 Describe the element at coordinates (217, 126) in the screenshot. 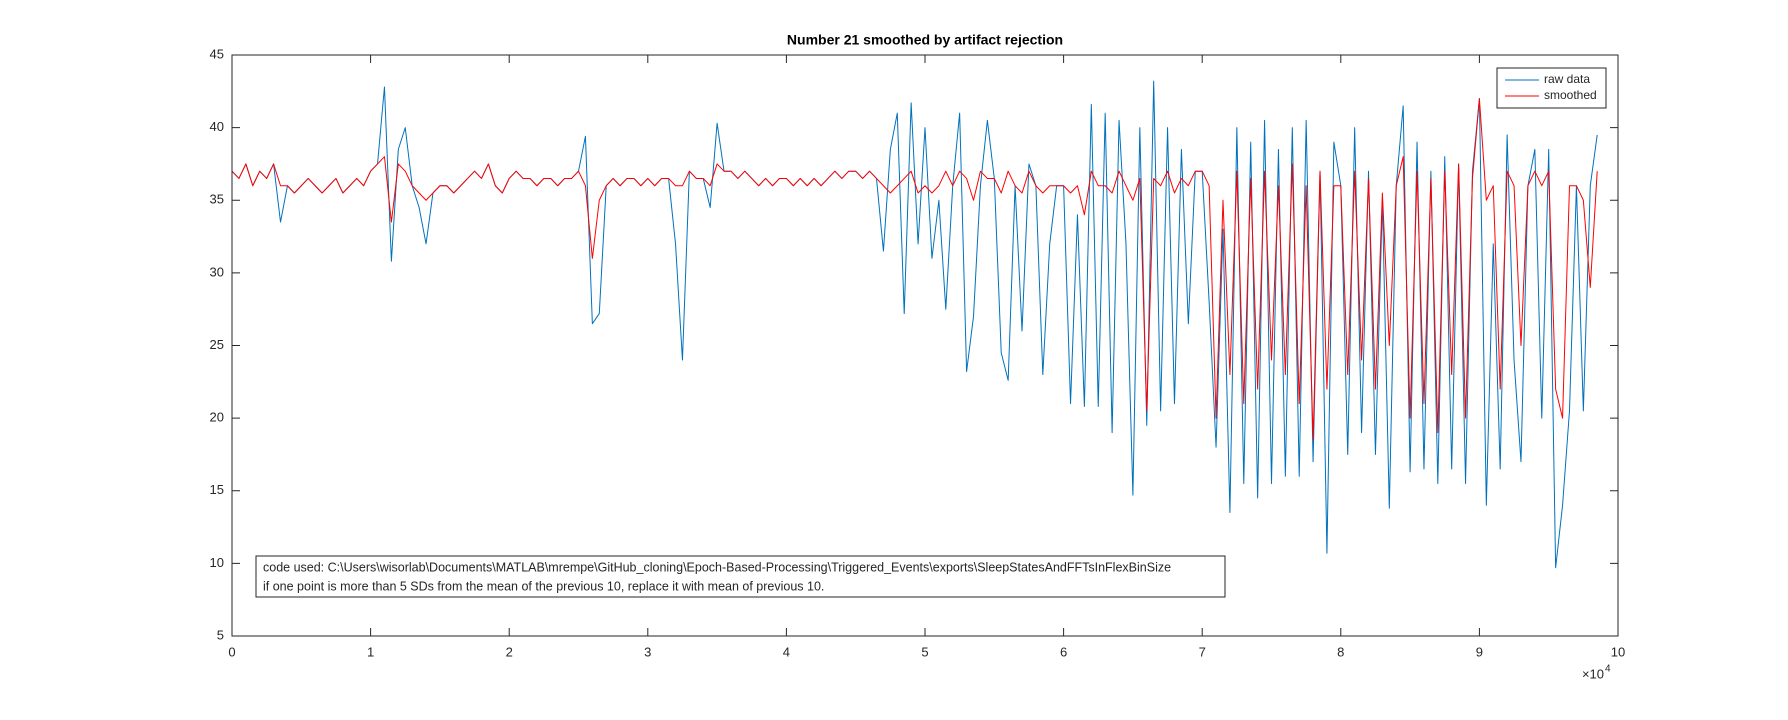

I see `y-tick-label: 40` at that location.